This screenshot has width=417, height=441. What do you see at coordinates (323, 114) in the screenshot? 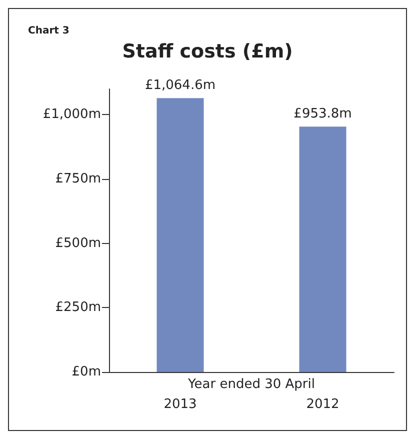
I see `data-label: £953.8m` at bounding box center [323, 114].